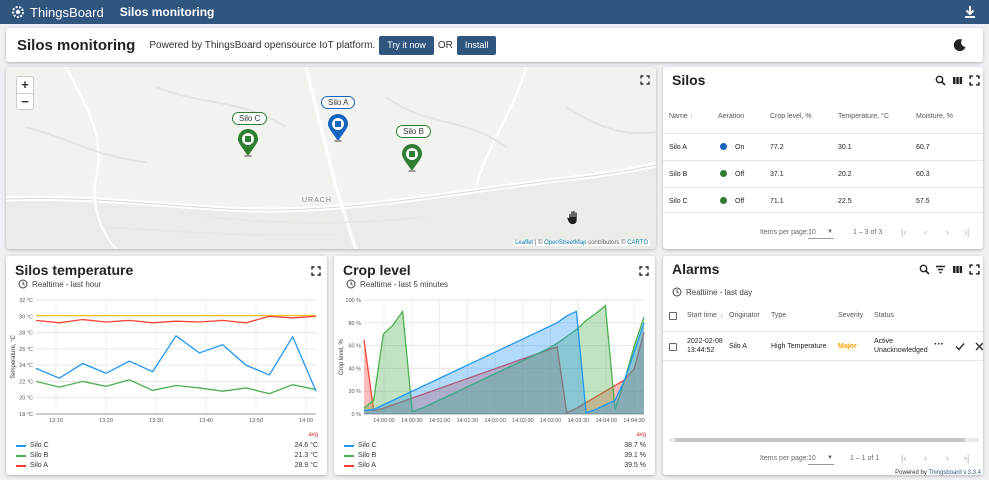  What do you see at coordinates (678, 147) in the screenshot?
I see `cell-name: Silo A` at bounding box center [678, 147].